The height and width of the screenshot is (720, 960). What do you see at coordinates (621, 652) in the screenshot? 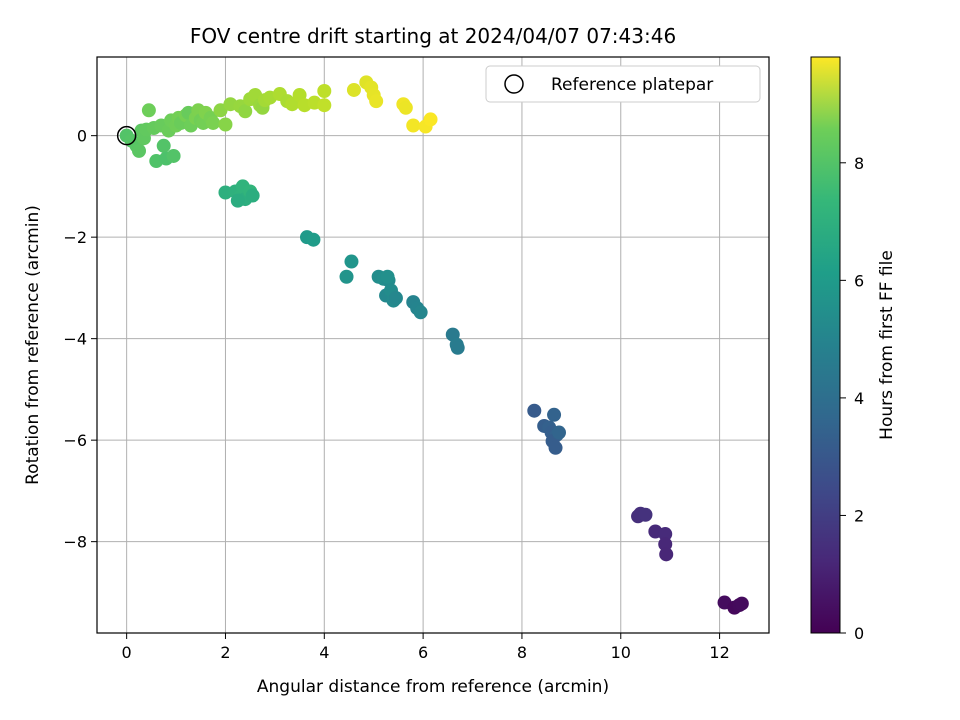
I see `x-tick-label: 10` at bounding box center [621, 652].